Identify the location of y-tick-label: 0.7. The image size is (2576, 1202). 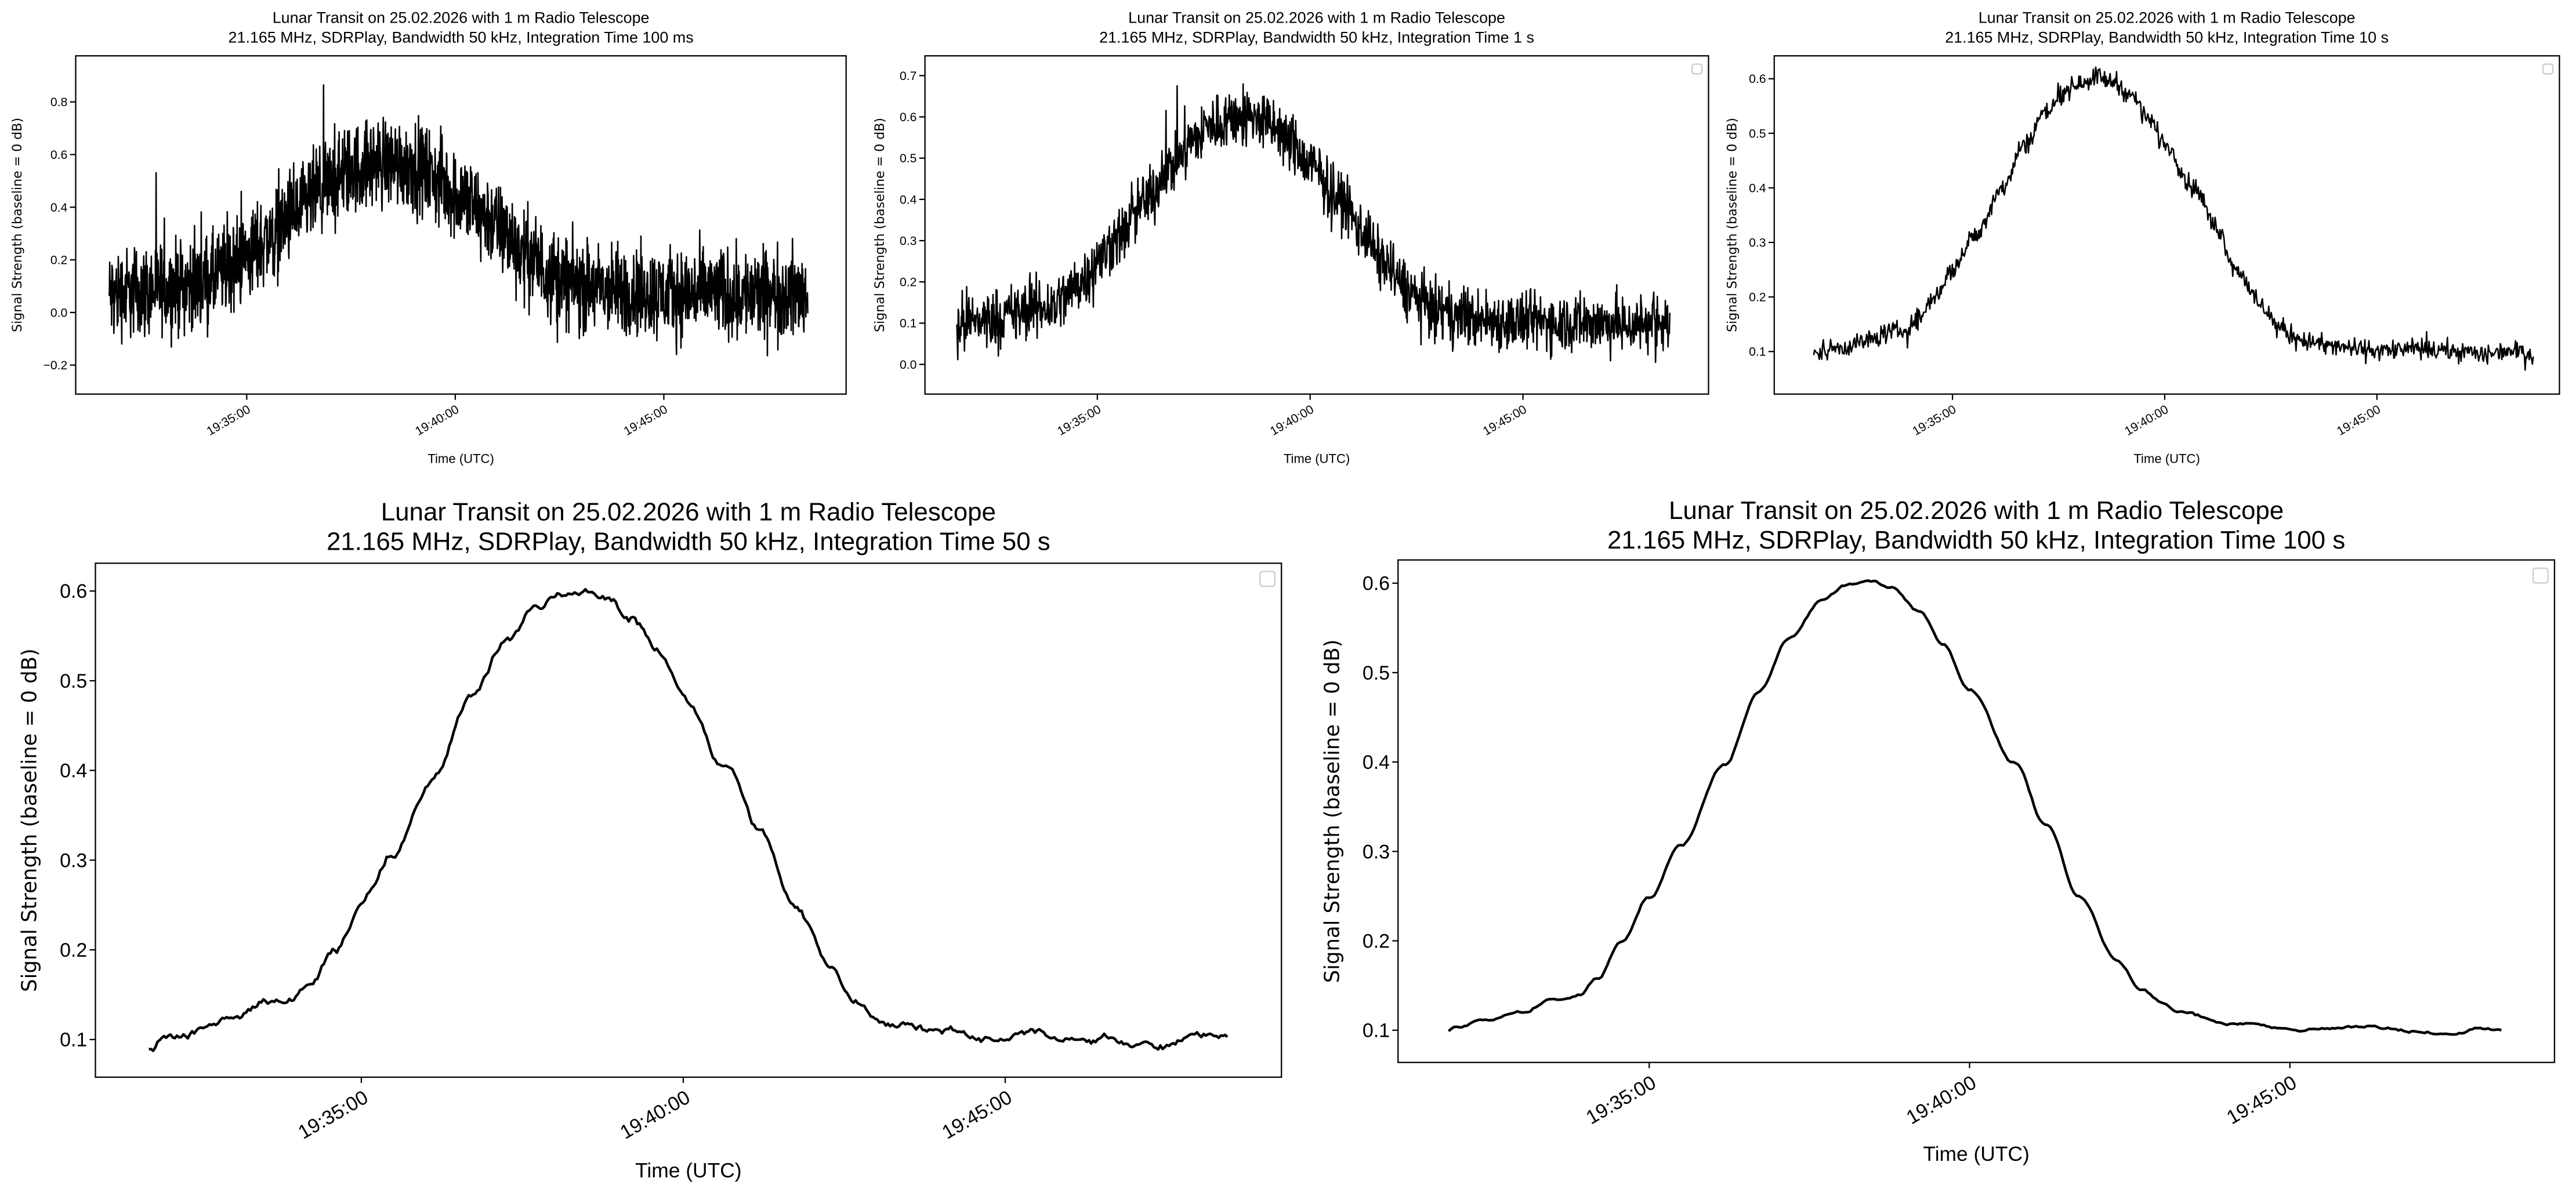
(909, 76).